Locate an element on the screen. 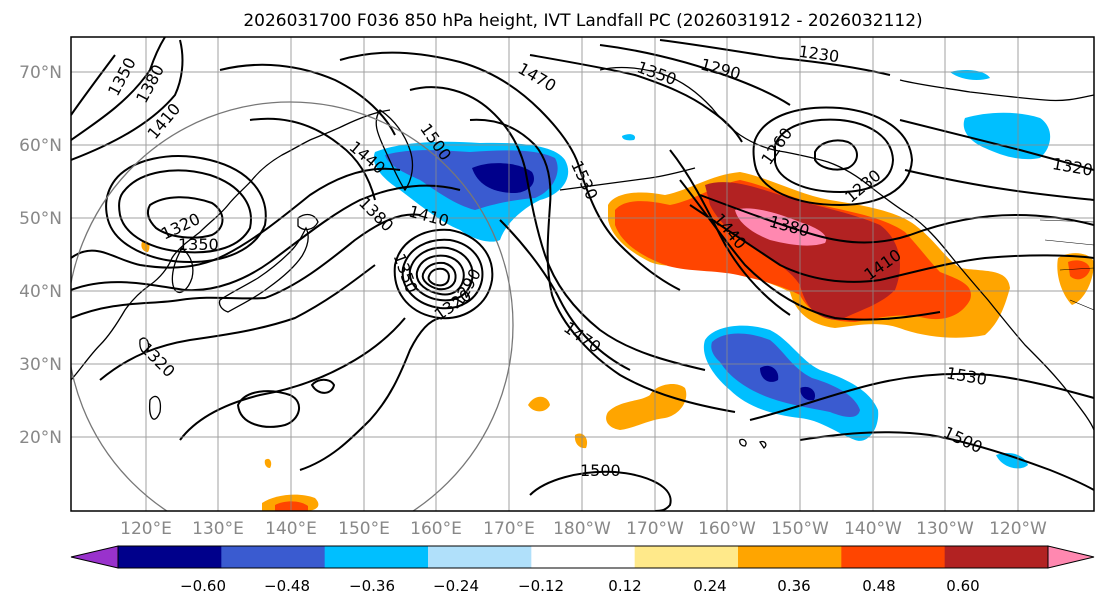  colorbar-tick-label: −0.48 is located at coordinates (287, 586).